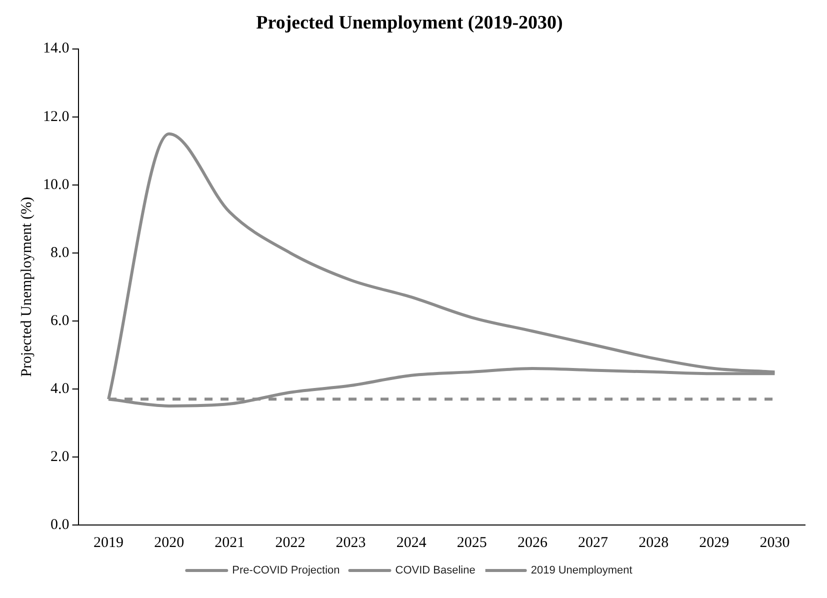 This screenshot has width=827, height=598. What do you see at coordinates (471, 542) in the screenshot?
I see `x-tick-label: 2025` at bounding box center [471, 542].